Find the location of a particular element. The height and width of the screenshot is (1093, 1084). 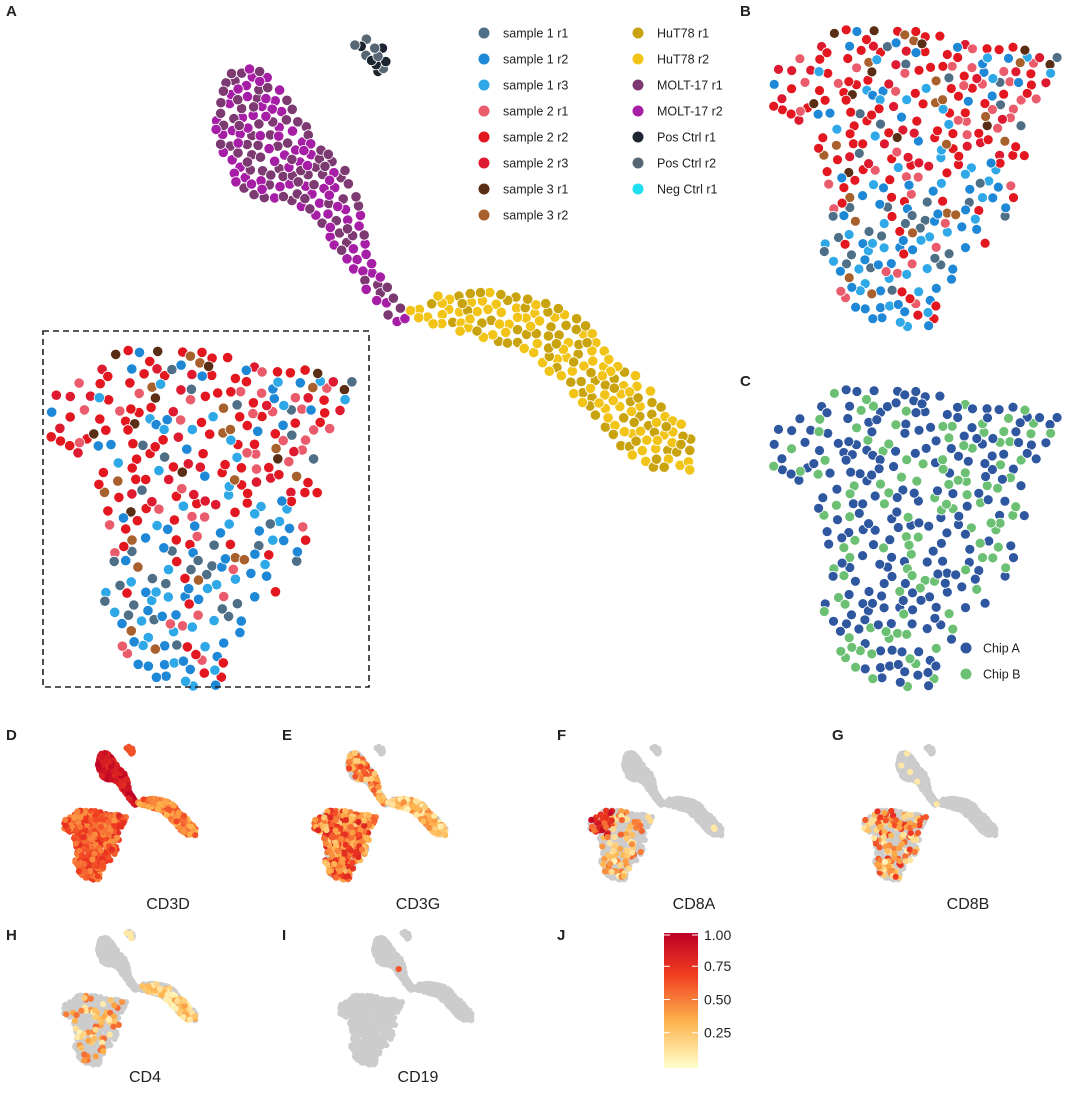

legend-swatch is located at coordinates (966, 648).